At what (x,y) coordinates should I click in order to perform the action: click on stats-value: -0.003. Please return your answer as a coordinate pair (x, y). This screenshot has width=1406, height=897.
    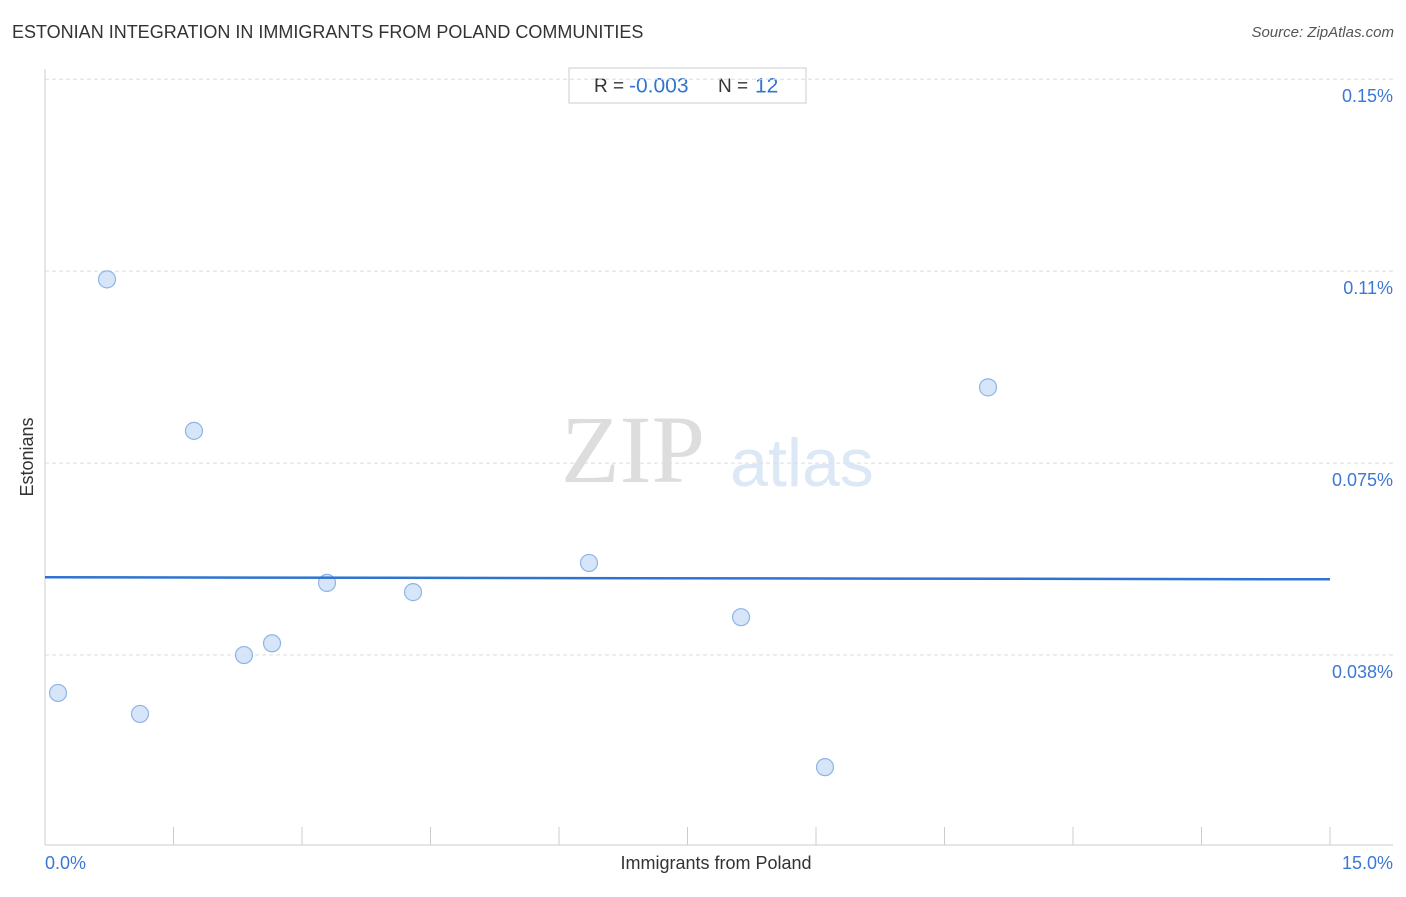
    Looking at the image, I should click on (659, 86).